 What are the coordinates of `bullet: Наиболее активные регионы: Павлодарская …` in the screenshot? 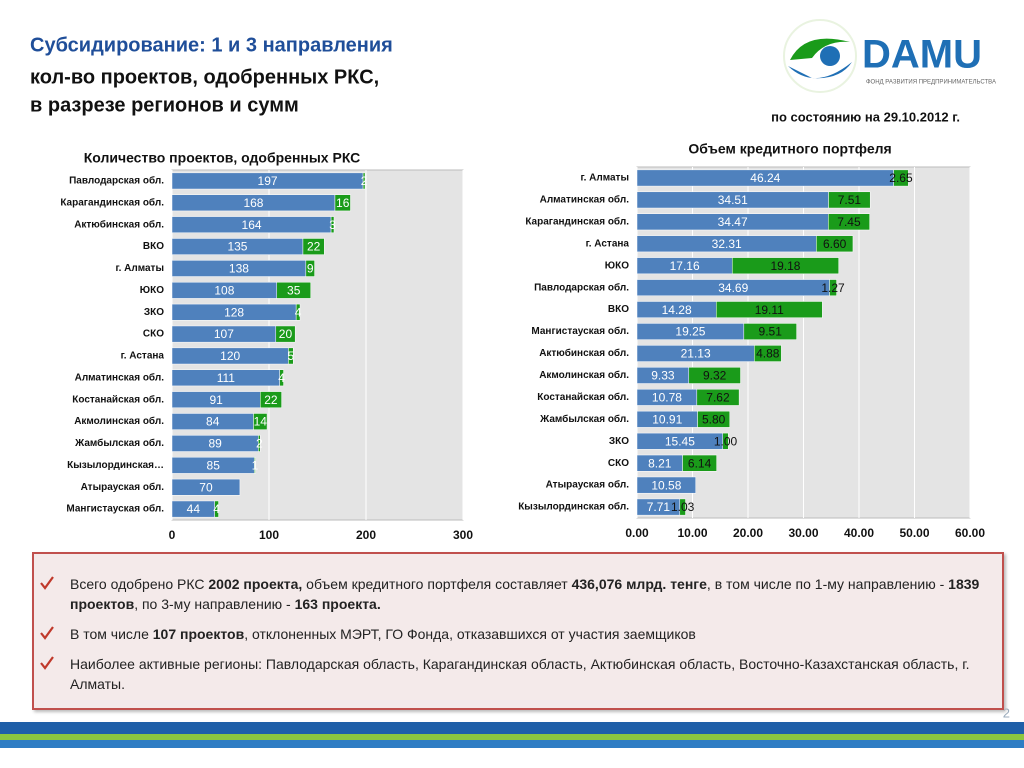 It's located at (517, 674).